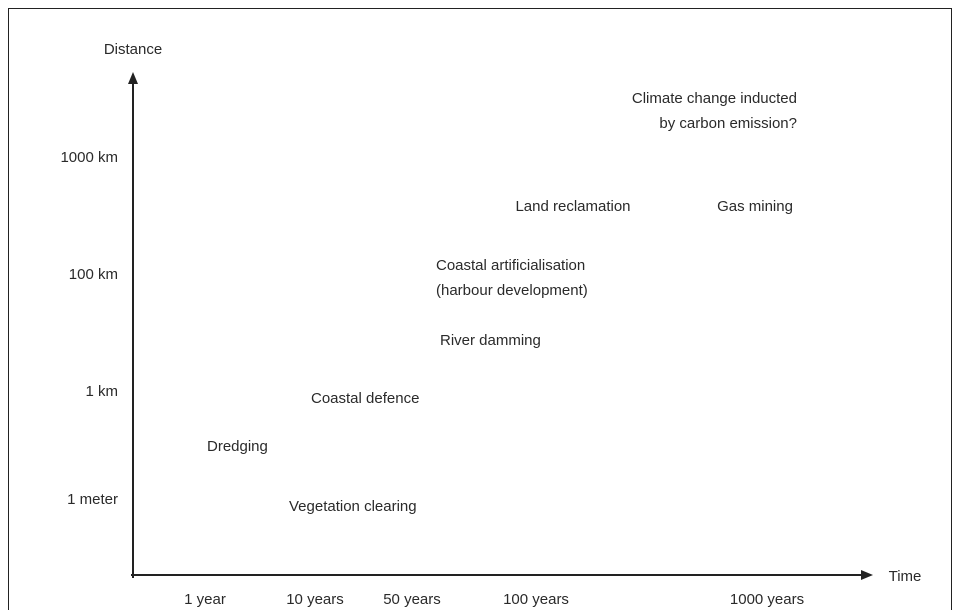 The height and width of the screenshot is (610, 960). I want to click on item-label: Land reclamation, so click(572, 206).